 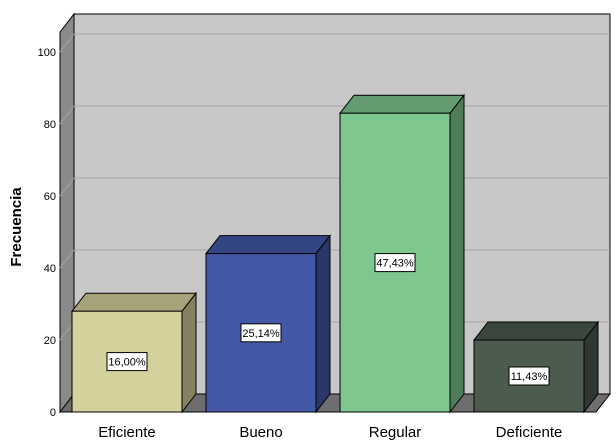 What do you see at coordinates (16, 227) in the screenshot?
I see `y-axis-label: Frecuencia` at bounding box center [16, 227].